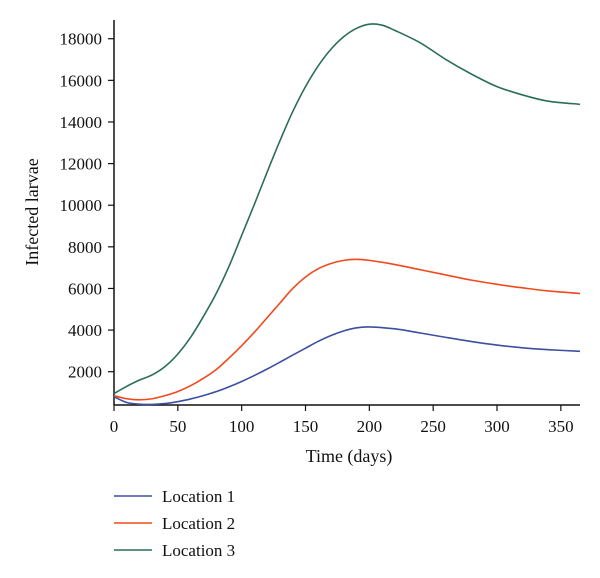 This screenshot has width=600, height=578. Describe the element at coordinates (81, 39) in the screenshot. I see `y-tick-label: 18000` at that location.